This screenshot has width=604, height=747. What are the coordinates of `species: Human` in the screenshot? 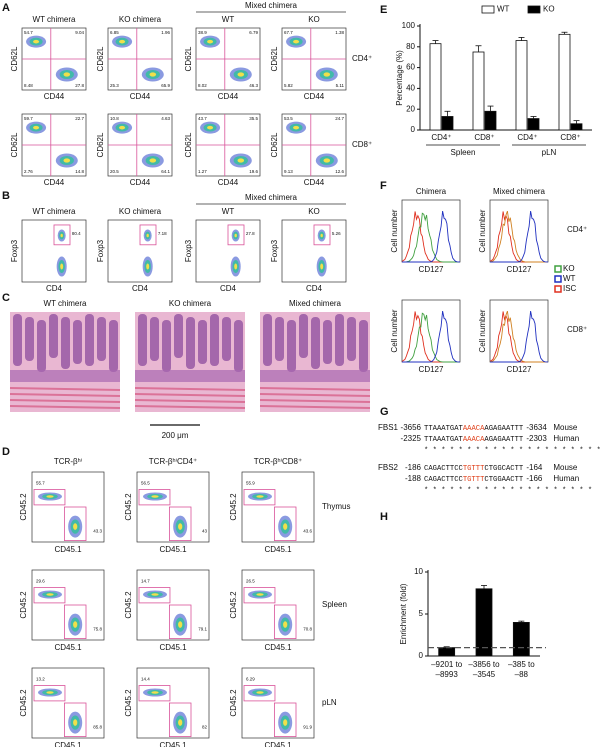 It's located at (566, 438).